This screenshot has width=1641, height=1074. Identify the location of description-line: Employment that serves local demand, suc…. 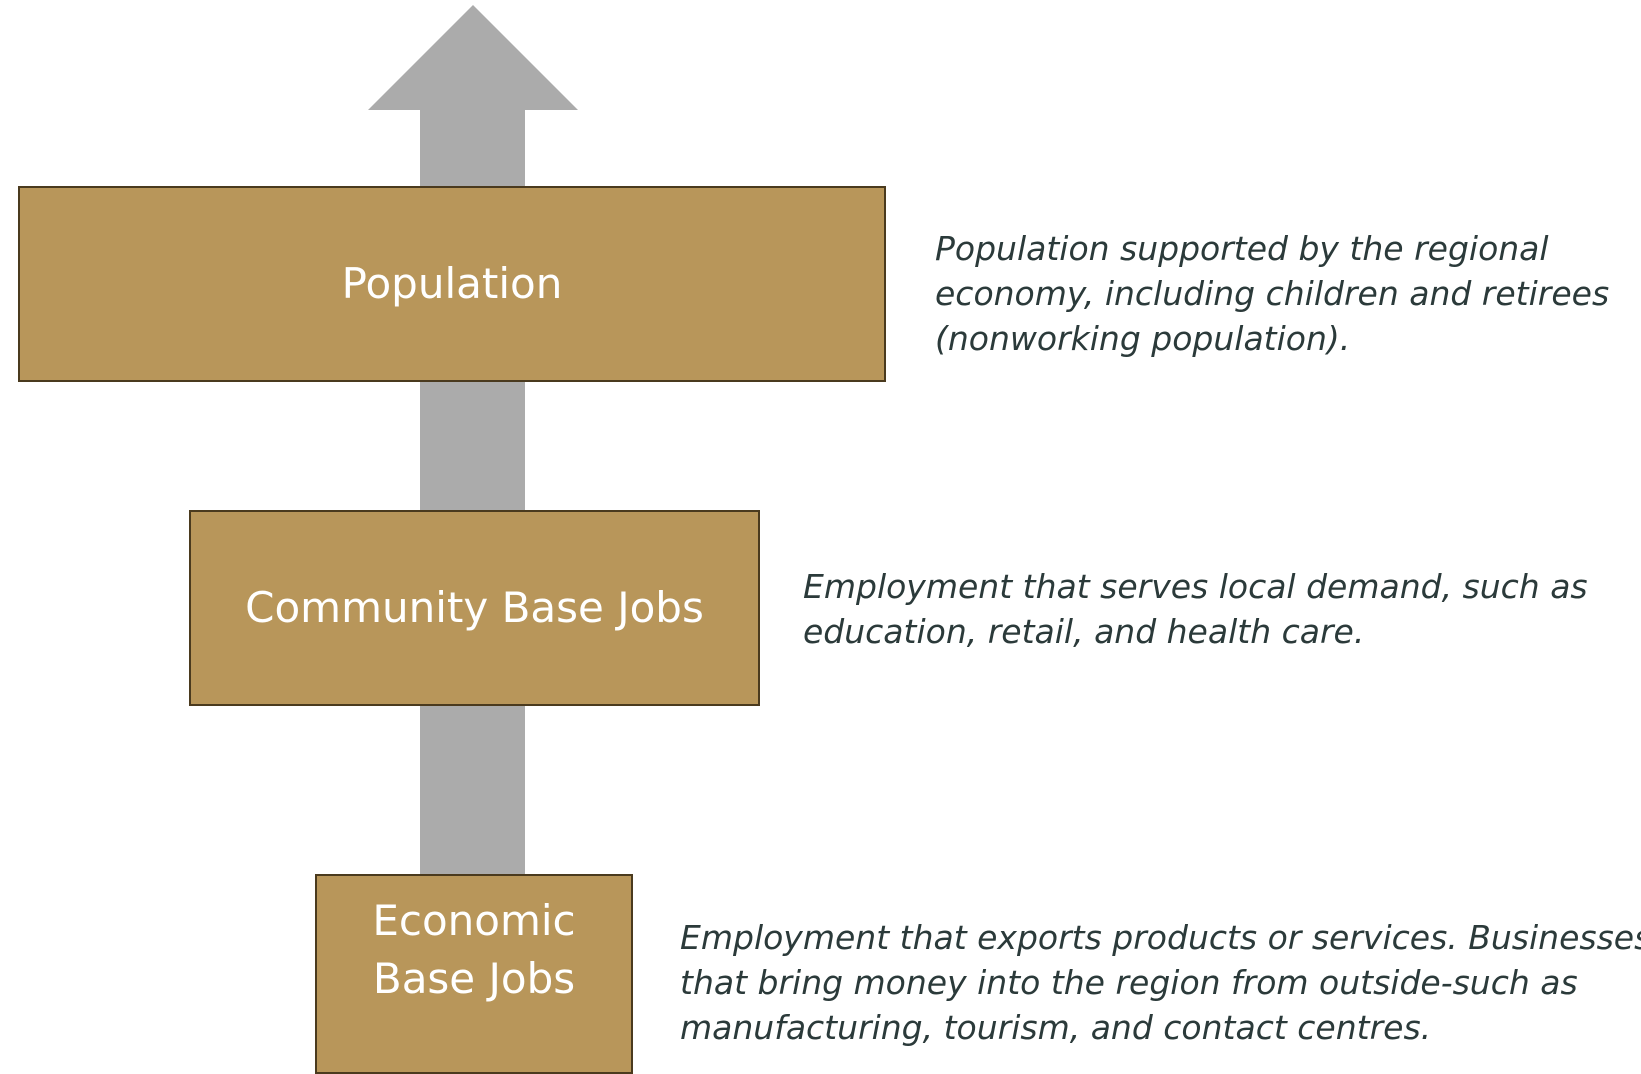
(1195, 586).